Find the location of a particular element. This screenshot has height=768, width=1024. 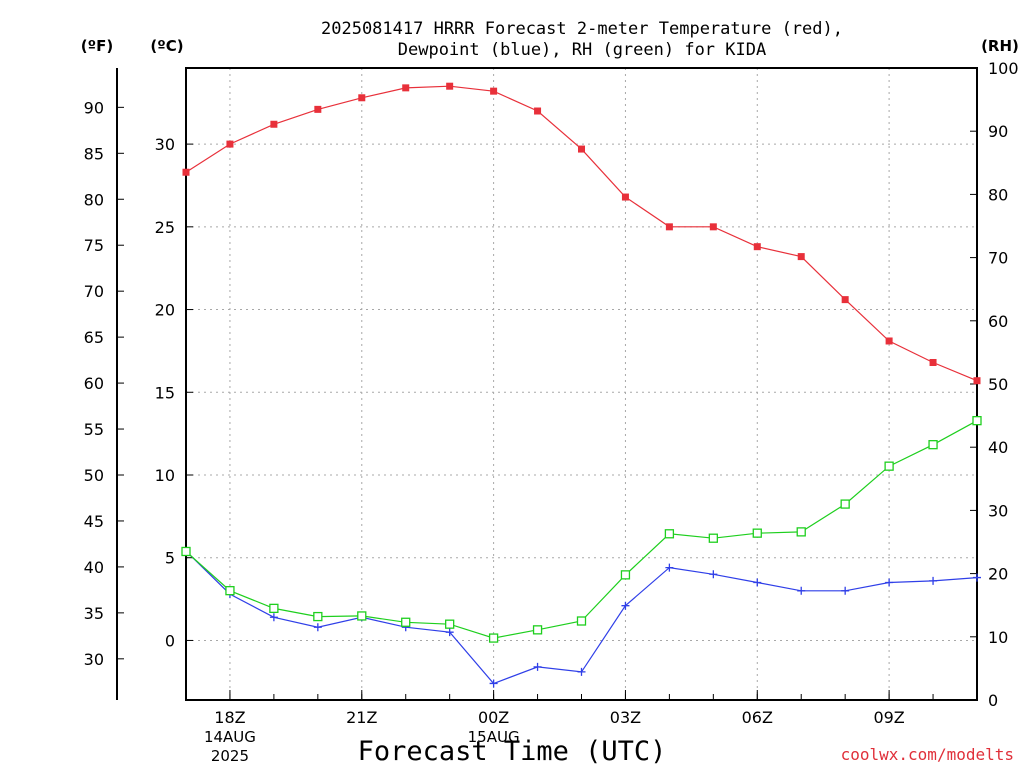

fahrenheit-tick-label: 90 is located at coordinates (94, 107).